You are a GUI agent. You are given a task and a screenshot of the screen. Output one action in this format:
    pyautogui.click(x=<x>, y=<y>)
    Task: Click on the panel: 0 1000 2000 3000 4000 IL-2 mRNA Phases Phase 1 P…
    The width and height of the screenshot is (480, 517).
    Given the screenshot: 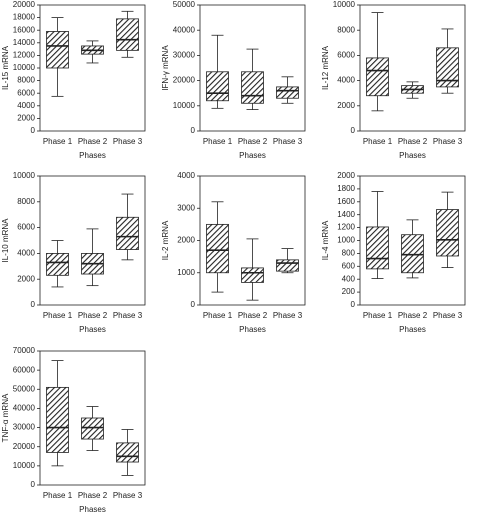 What is the action you would take?
    pyautogui.click(x=233, y=252)
    